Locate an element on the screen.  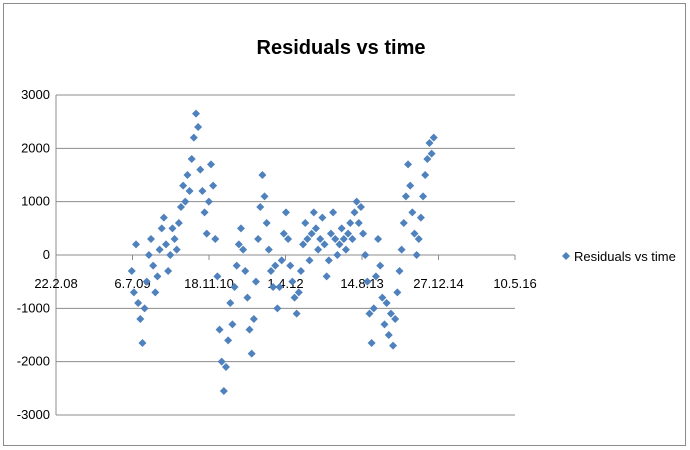
x-tick-label: 10.5.16 is located at coordinates (514, 283).